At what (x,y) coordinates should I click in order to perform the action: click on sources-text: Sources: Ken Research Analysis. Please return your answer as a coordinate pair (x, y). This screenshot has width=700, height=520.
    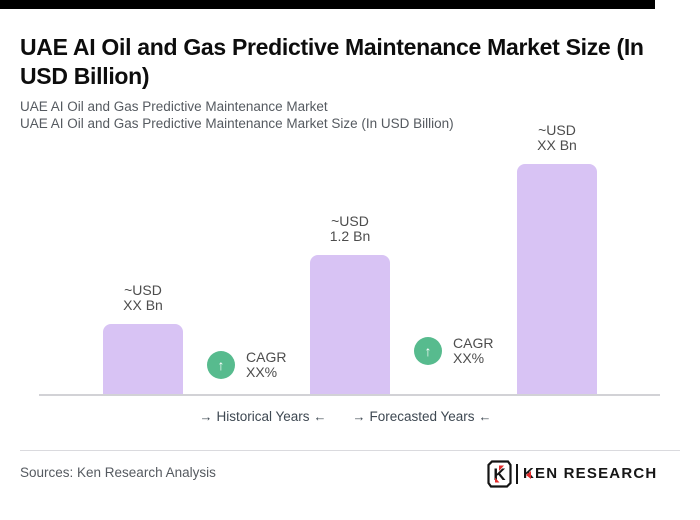
    Looking at the image, I should click on (118, 472).